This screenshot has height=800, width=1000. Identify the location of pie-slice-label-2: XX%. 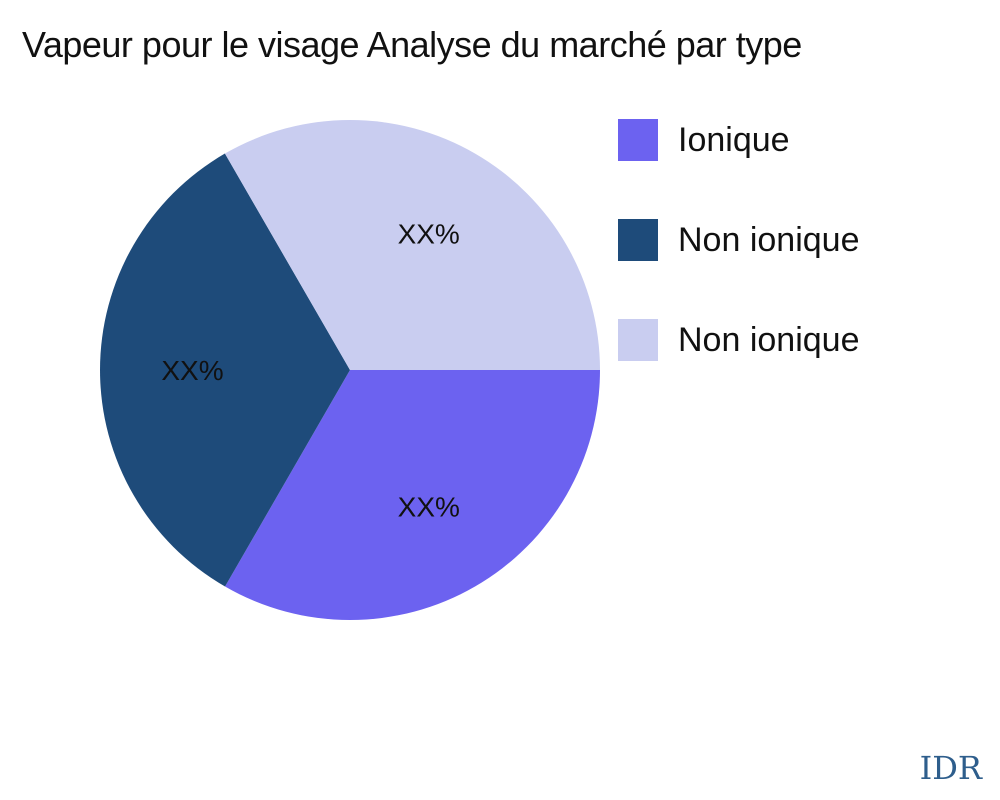
(429, 234).